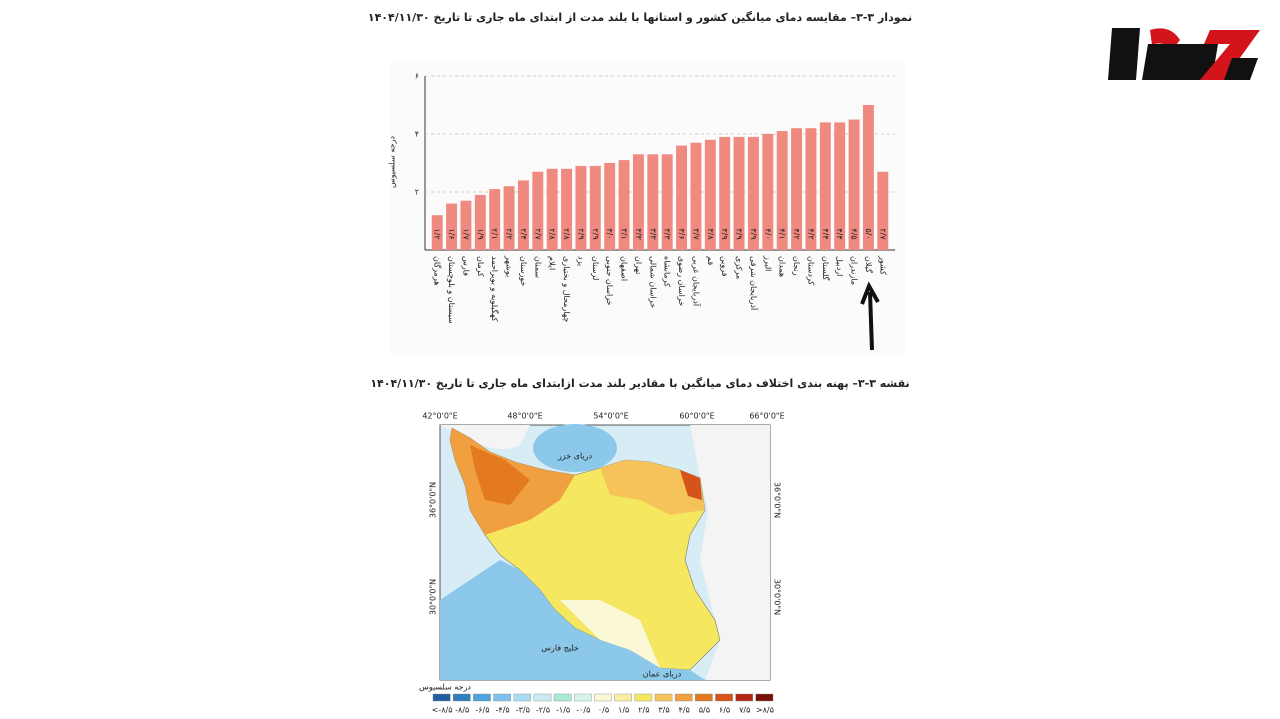  I want to click on value-label: ۳/۳, so click(638, 234).